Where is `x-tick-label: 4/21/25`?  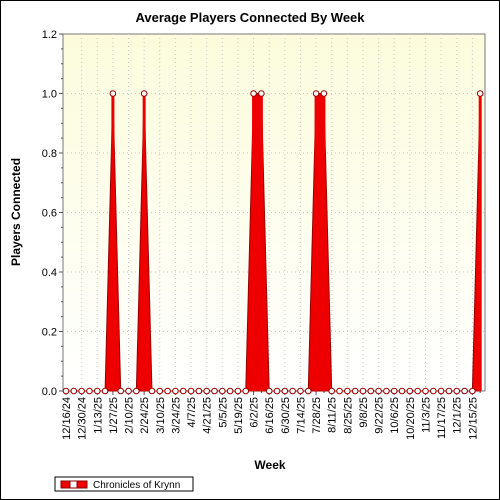 x-tick-label: 4/21/25 is located at coordinates (208, 415).